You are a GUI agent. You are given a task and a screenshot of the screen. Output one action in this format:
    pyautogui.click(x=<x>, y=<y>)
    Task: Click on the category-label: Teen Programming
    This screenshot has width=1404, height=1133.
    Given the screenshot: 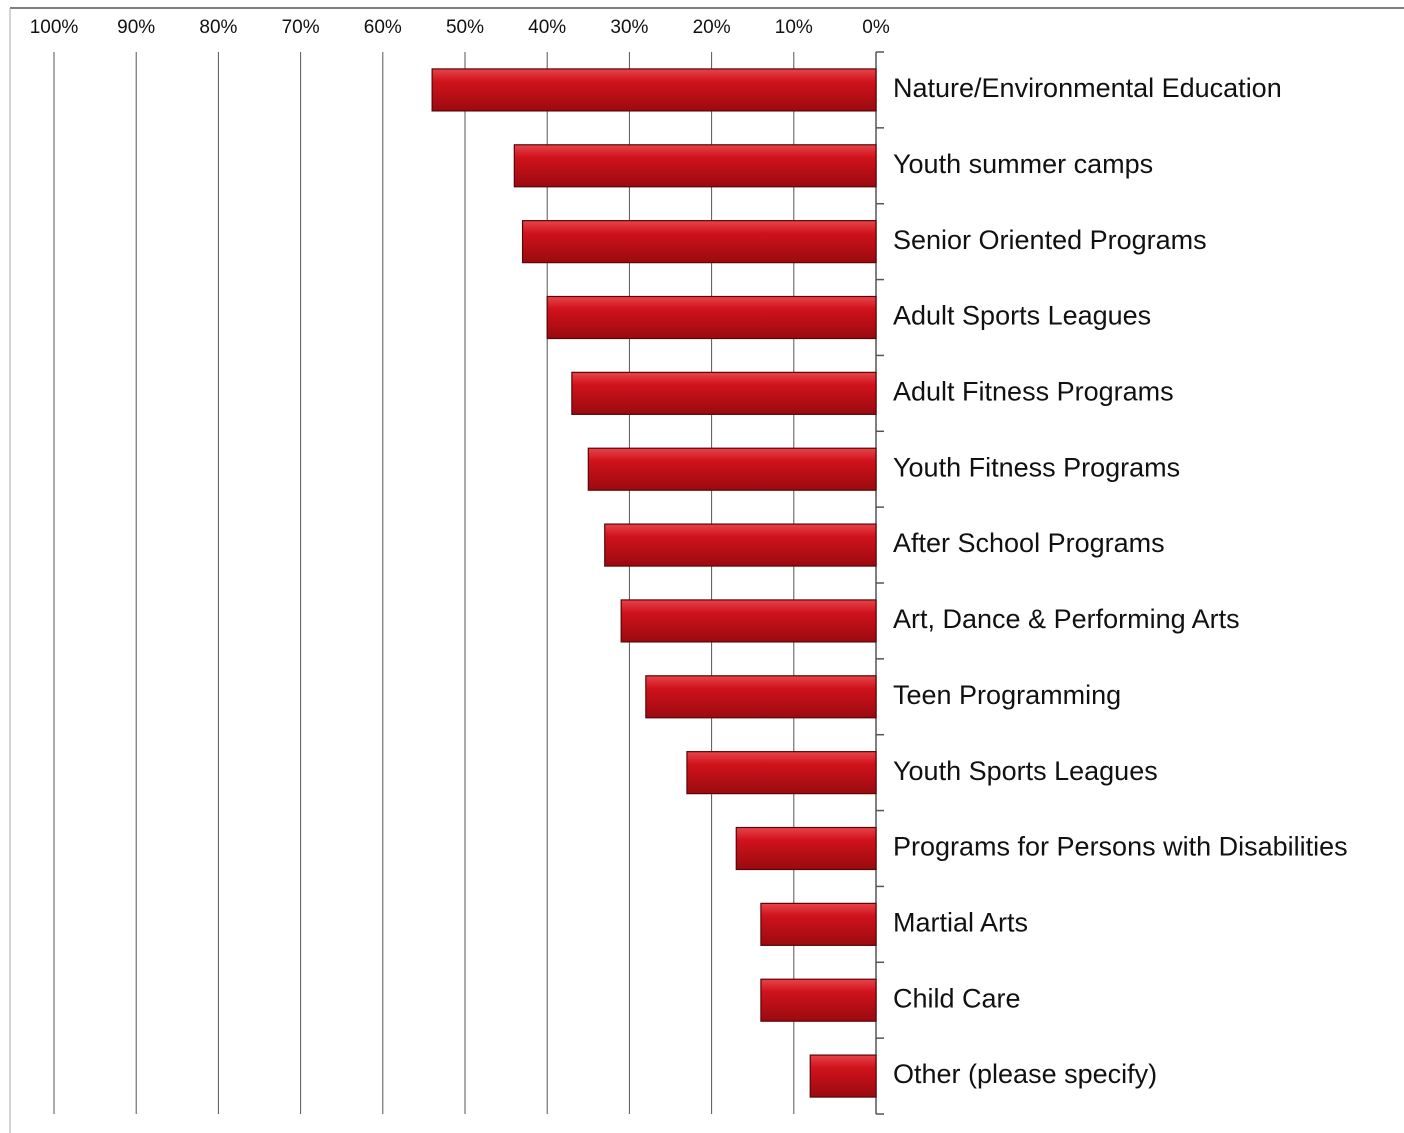 What is the action you would take?
    pyautogui.click(x=1007, y=695)
    